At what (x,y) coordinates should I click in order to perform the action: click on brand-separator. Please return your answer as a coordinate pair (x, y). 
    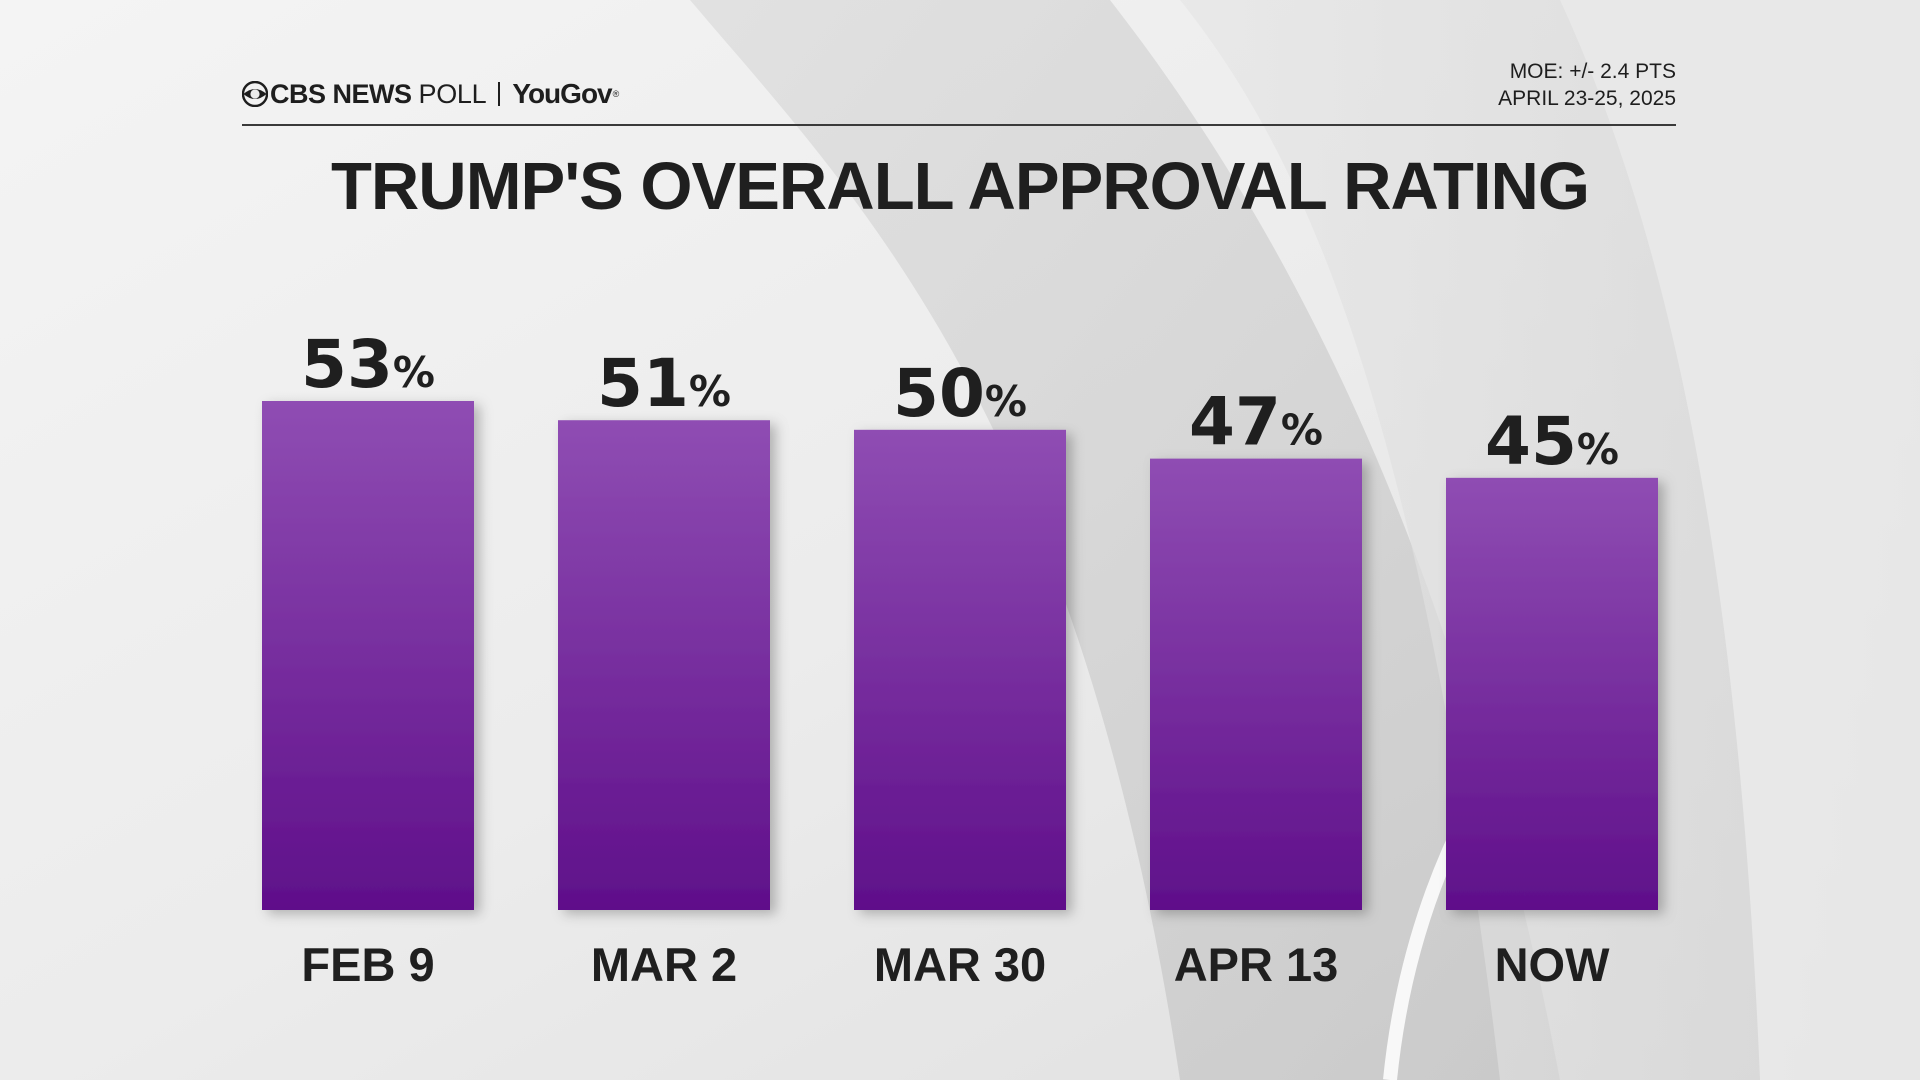
    Looking at the image, I should click on (499, 94).